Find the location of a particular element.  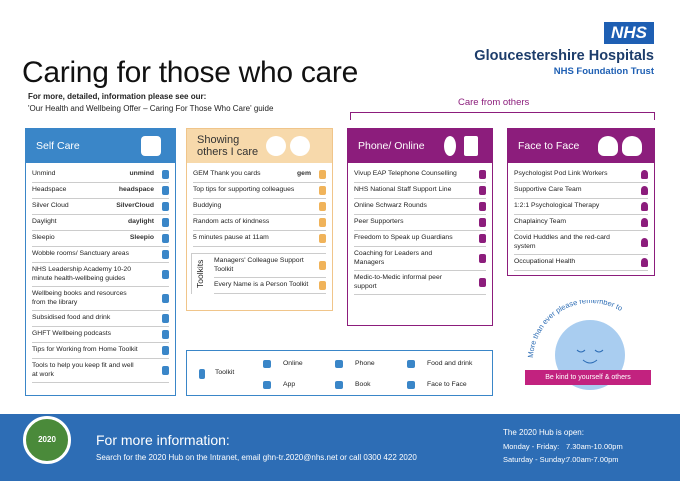

list-item: Daylight daylight is located at coordinates (100, 223).